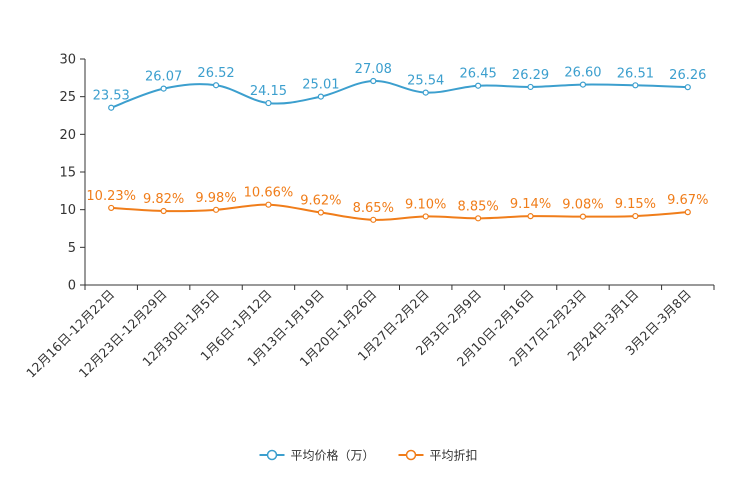 Image resolution: width=744 pixels, height=496 pixels. I want to click on data-label: 26.51, so click(635, 73).